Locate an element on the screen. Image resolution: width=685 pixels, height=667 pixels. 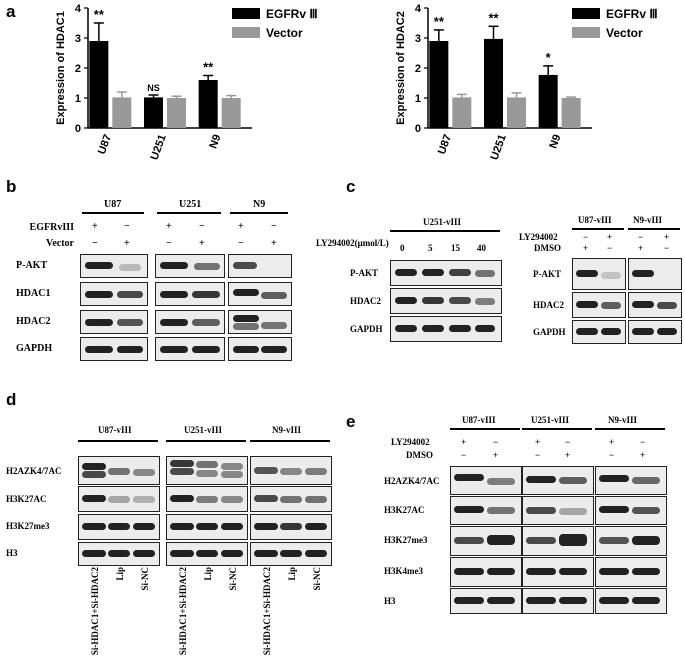
group-label-u87: U87 is located at coordinates (113, 204).